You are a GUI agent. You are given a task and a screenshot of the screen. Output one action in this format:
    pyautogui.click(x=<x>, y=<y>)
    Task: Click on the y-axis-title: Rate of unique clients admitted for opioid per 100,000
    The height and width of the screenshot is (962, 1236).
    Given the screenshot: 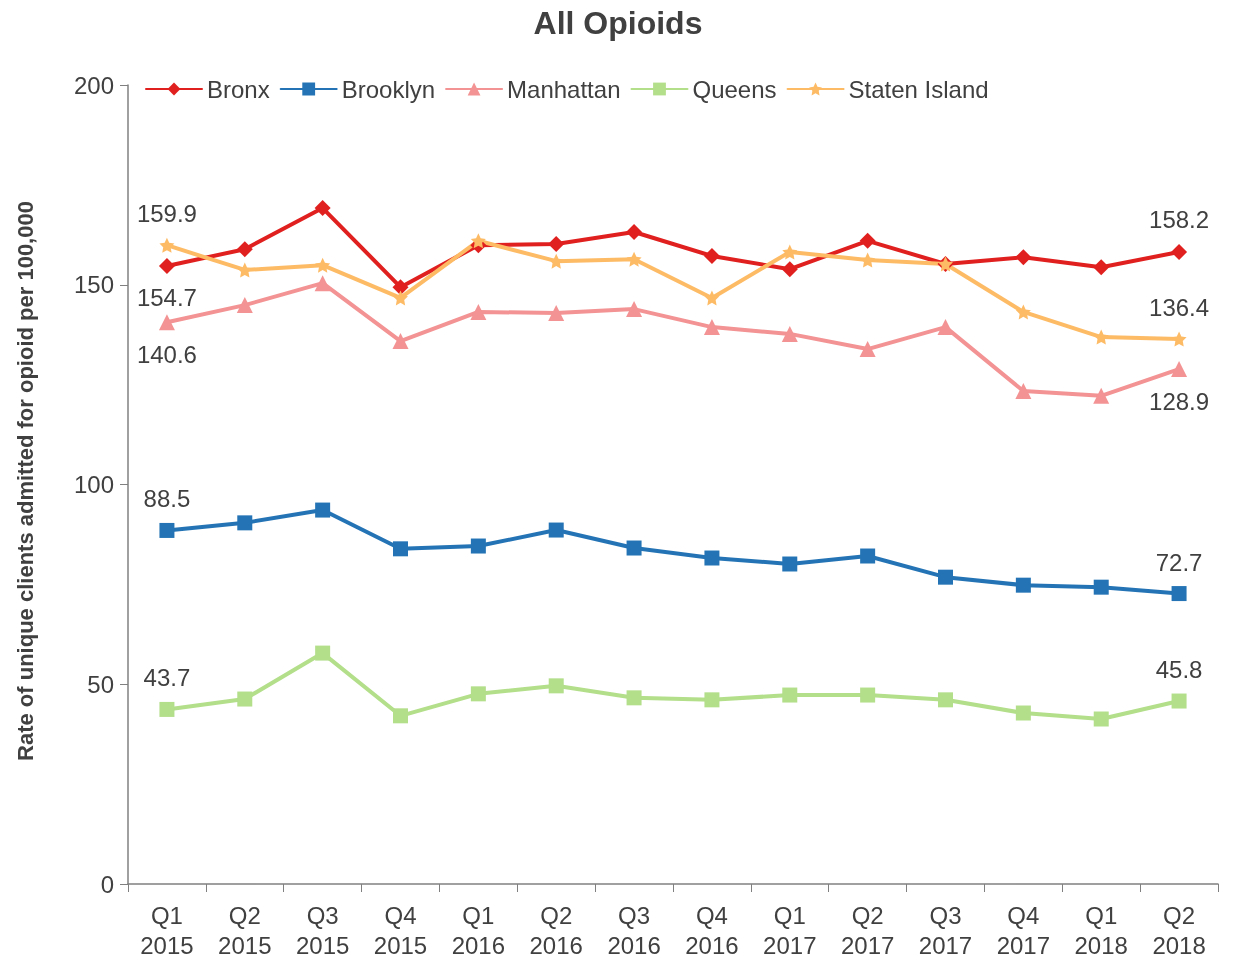 What is the action you would take?
    pyautogui.click(x=25, y=481)
    